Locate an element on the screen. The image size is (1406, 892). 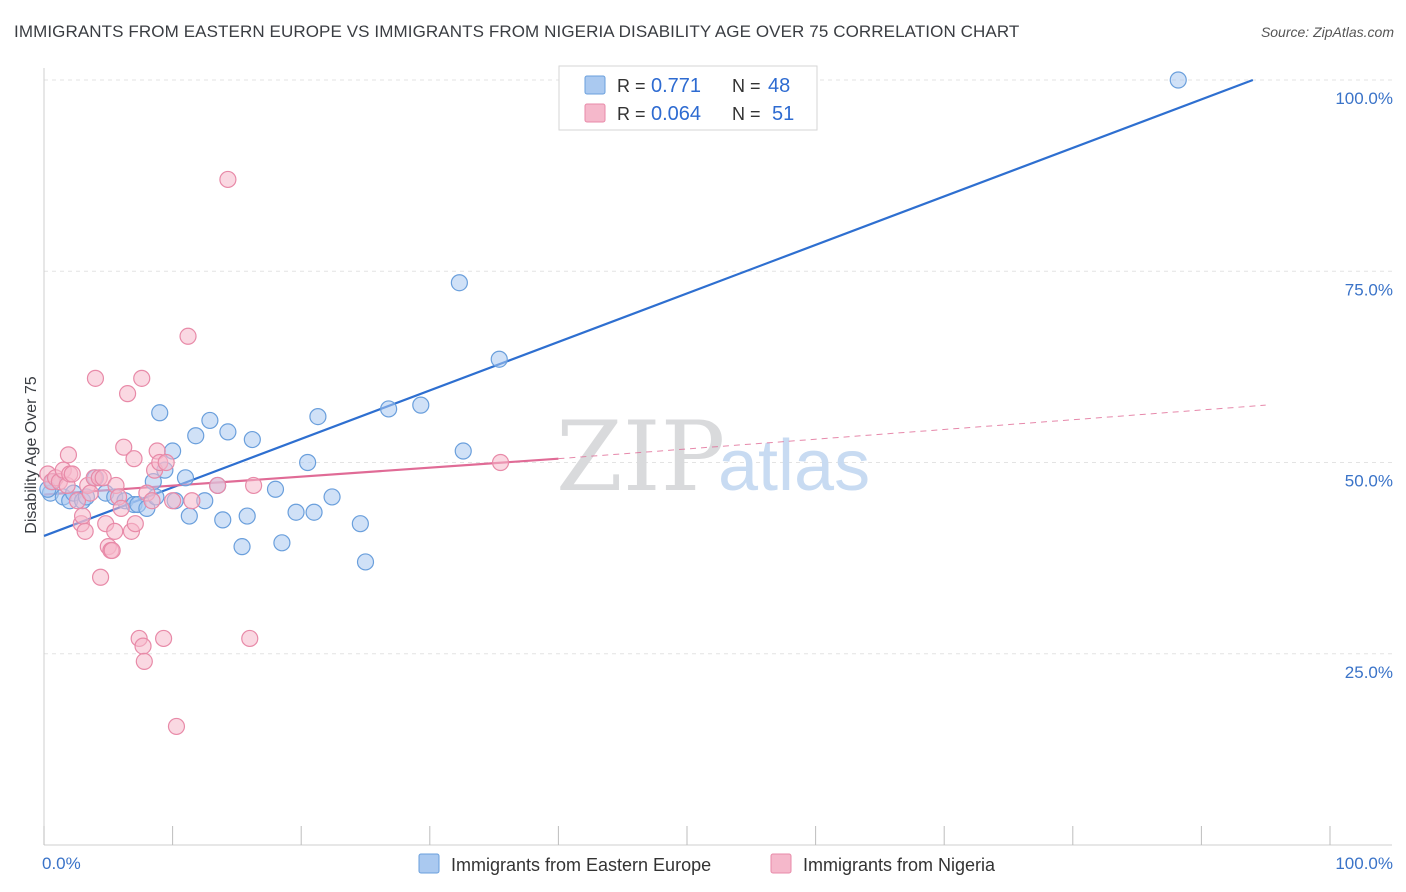
watermark-atlas: atlas is located at coordinates (794, 466).